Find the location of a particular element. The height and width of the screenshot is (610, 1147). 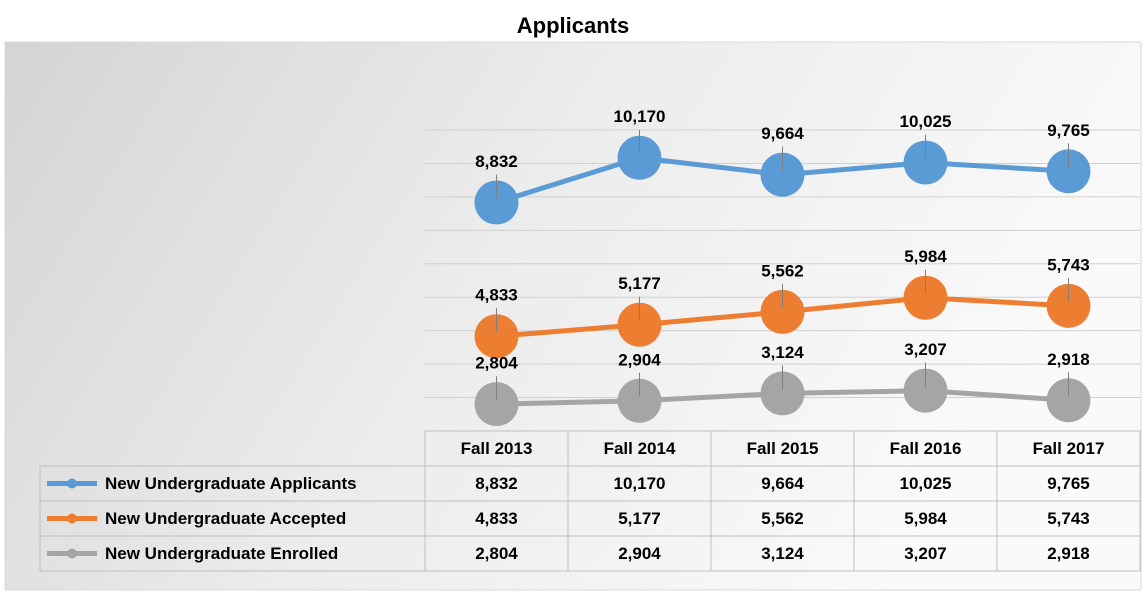

data-label: 3,207 is located at coordinates (925, 349).